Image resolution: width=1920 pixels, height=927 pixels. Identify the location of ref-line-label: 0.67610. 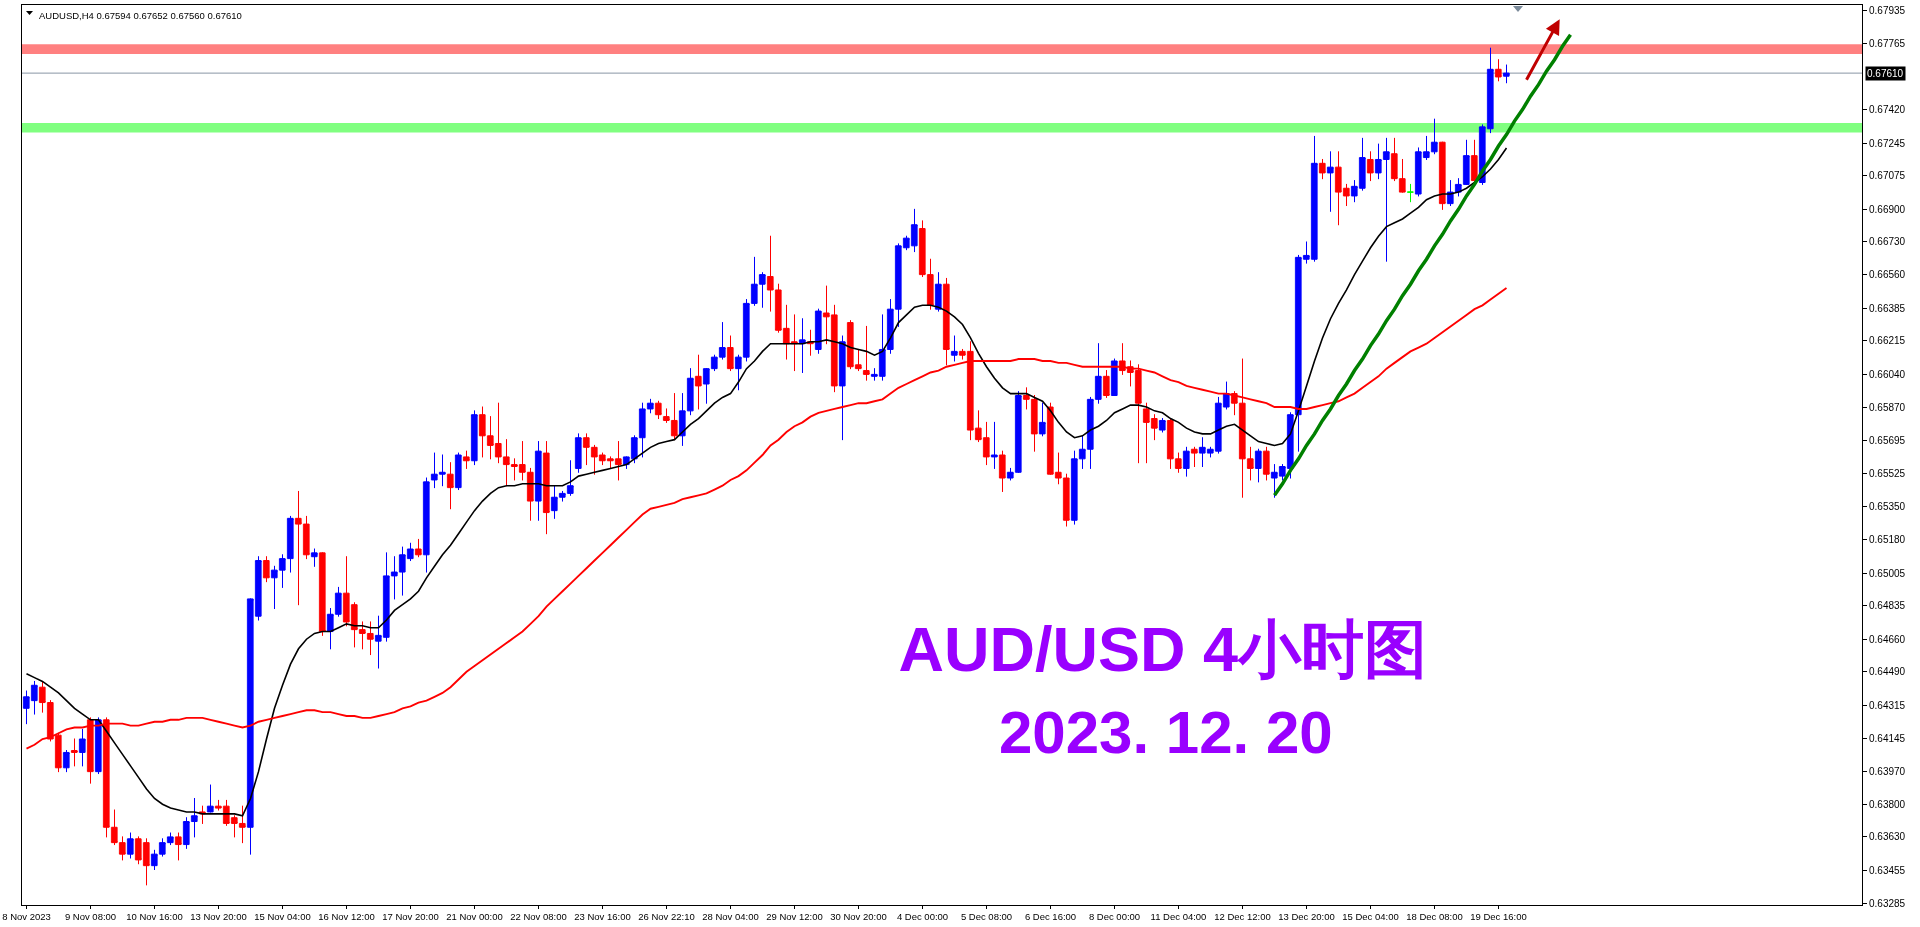
(1885, 73).